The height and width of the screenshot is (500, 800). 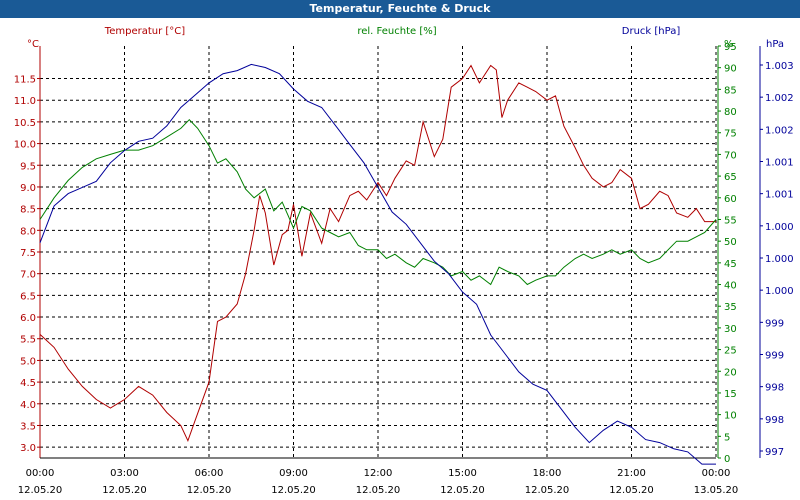 What do you see at coordinates (730, 372) in the screenshot?
I see `humidity-tick-label: 20` at bounding box center [730, 372].